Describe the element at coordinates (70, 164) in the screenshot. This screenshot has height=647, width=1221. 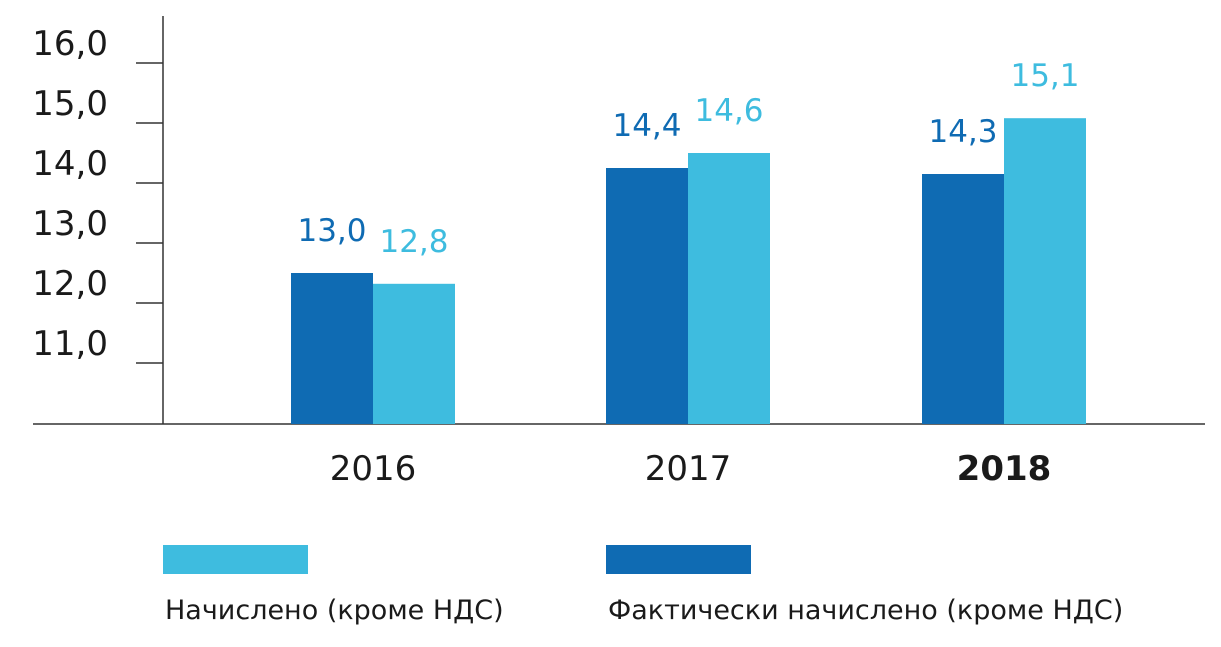
I see `y-tick-label: 14,0` at that location.